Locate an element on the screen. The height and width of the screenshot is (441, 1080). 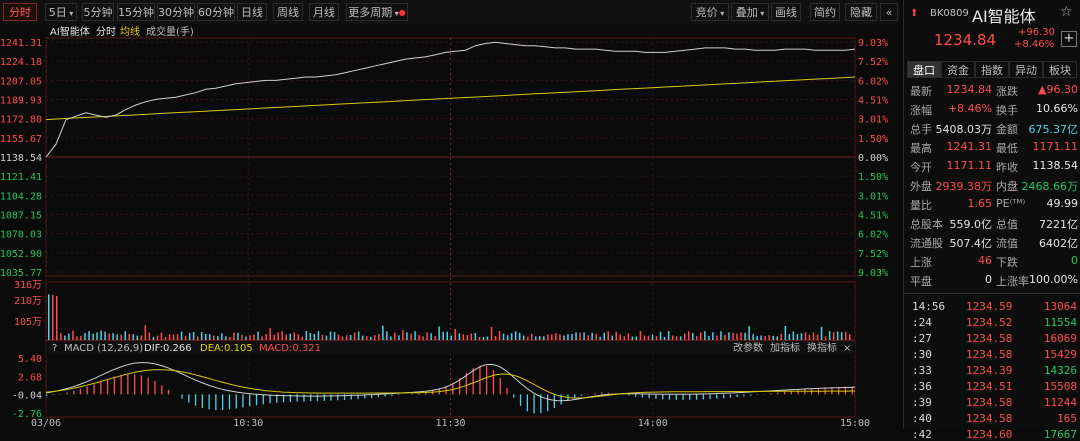
dea-value: DEA:0.105 is located at coordinates (226, 348).